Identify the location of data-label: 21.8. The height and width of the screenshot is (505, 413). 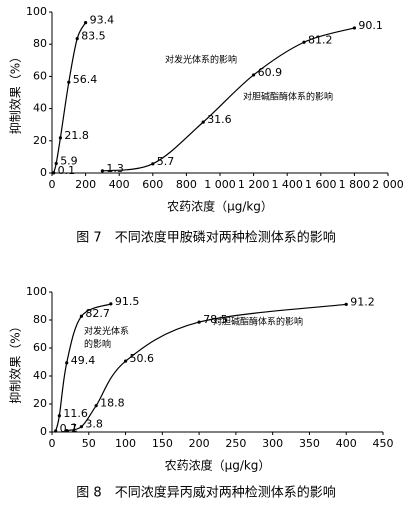
(76, 135).